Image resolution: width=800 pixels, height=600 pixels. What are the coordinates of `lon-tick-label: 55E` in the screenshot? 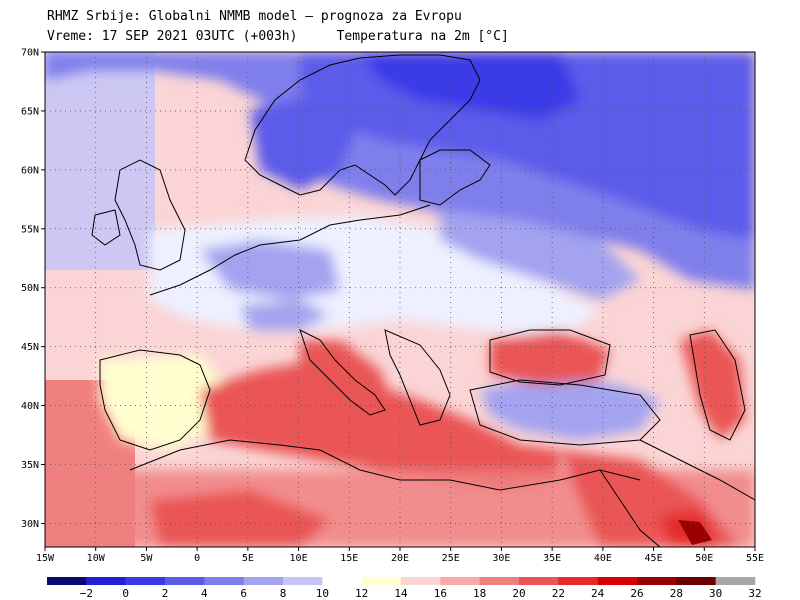 It's located at (755, 558).